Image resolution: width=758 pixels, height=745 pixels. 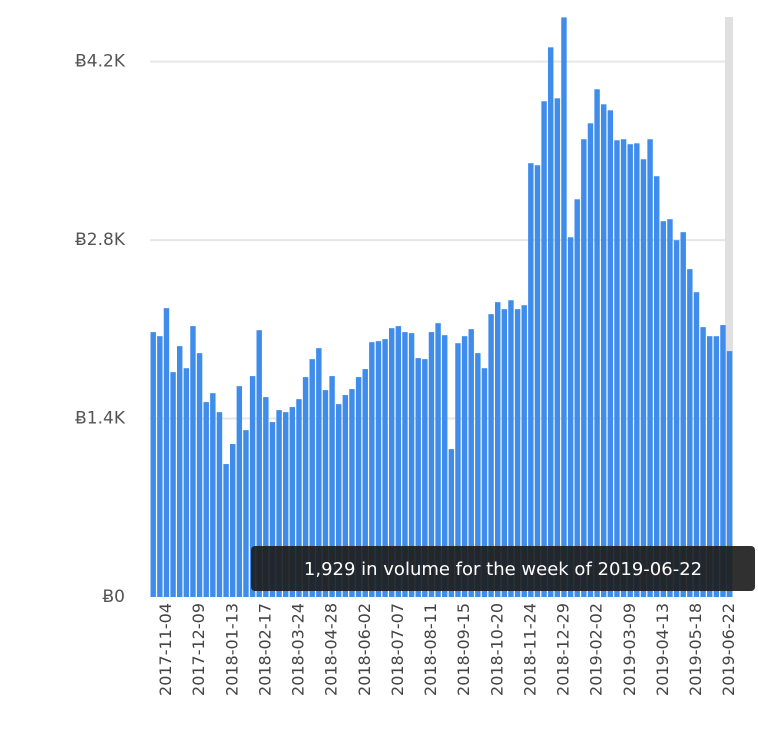 What do you see at coordinates (165, 649) in the screenshot?
I see `x-tick-label: 2017-11-04` at bounding box center [165, 649].